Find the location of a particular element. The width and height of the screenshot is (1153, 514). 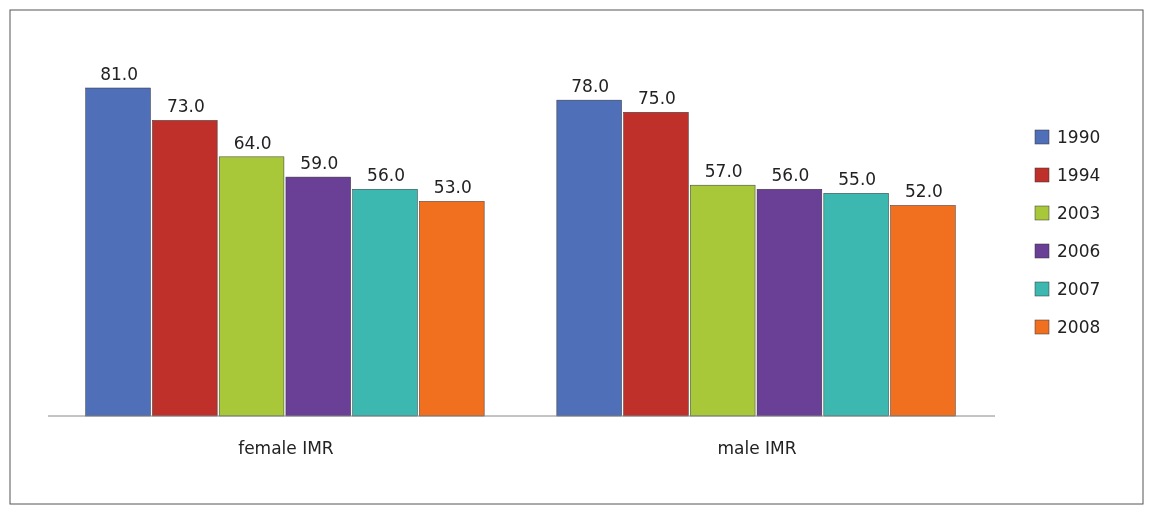

legend-label: 2008 is located at coordinates (1079, 327).